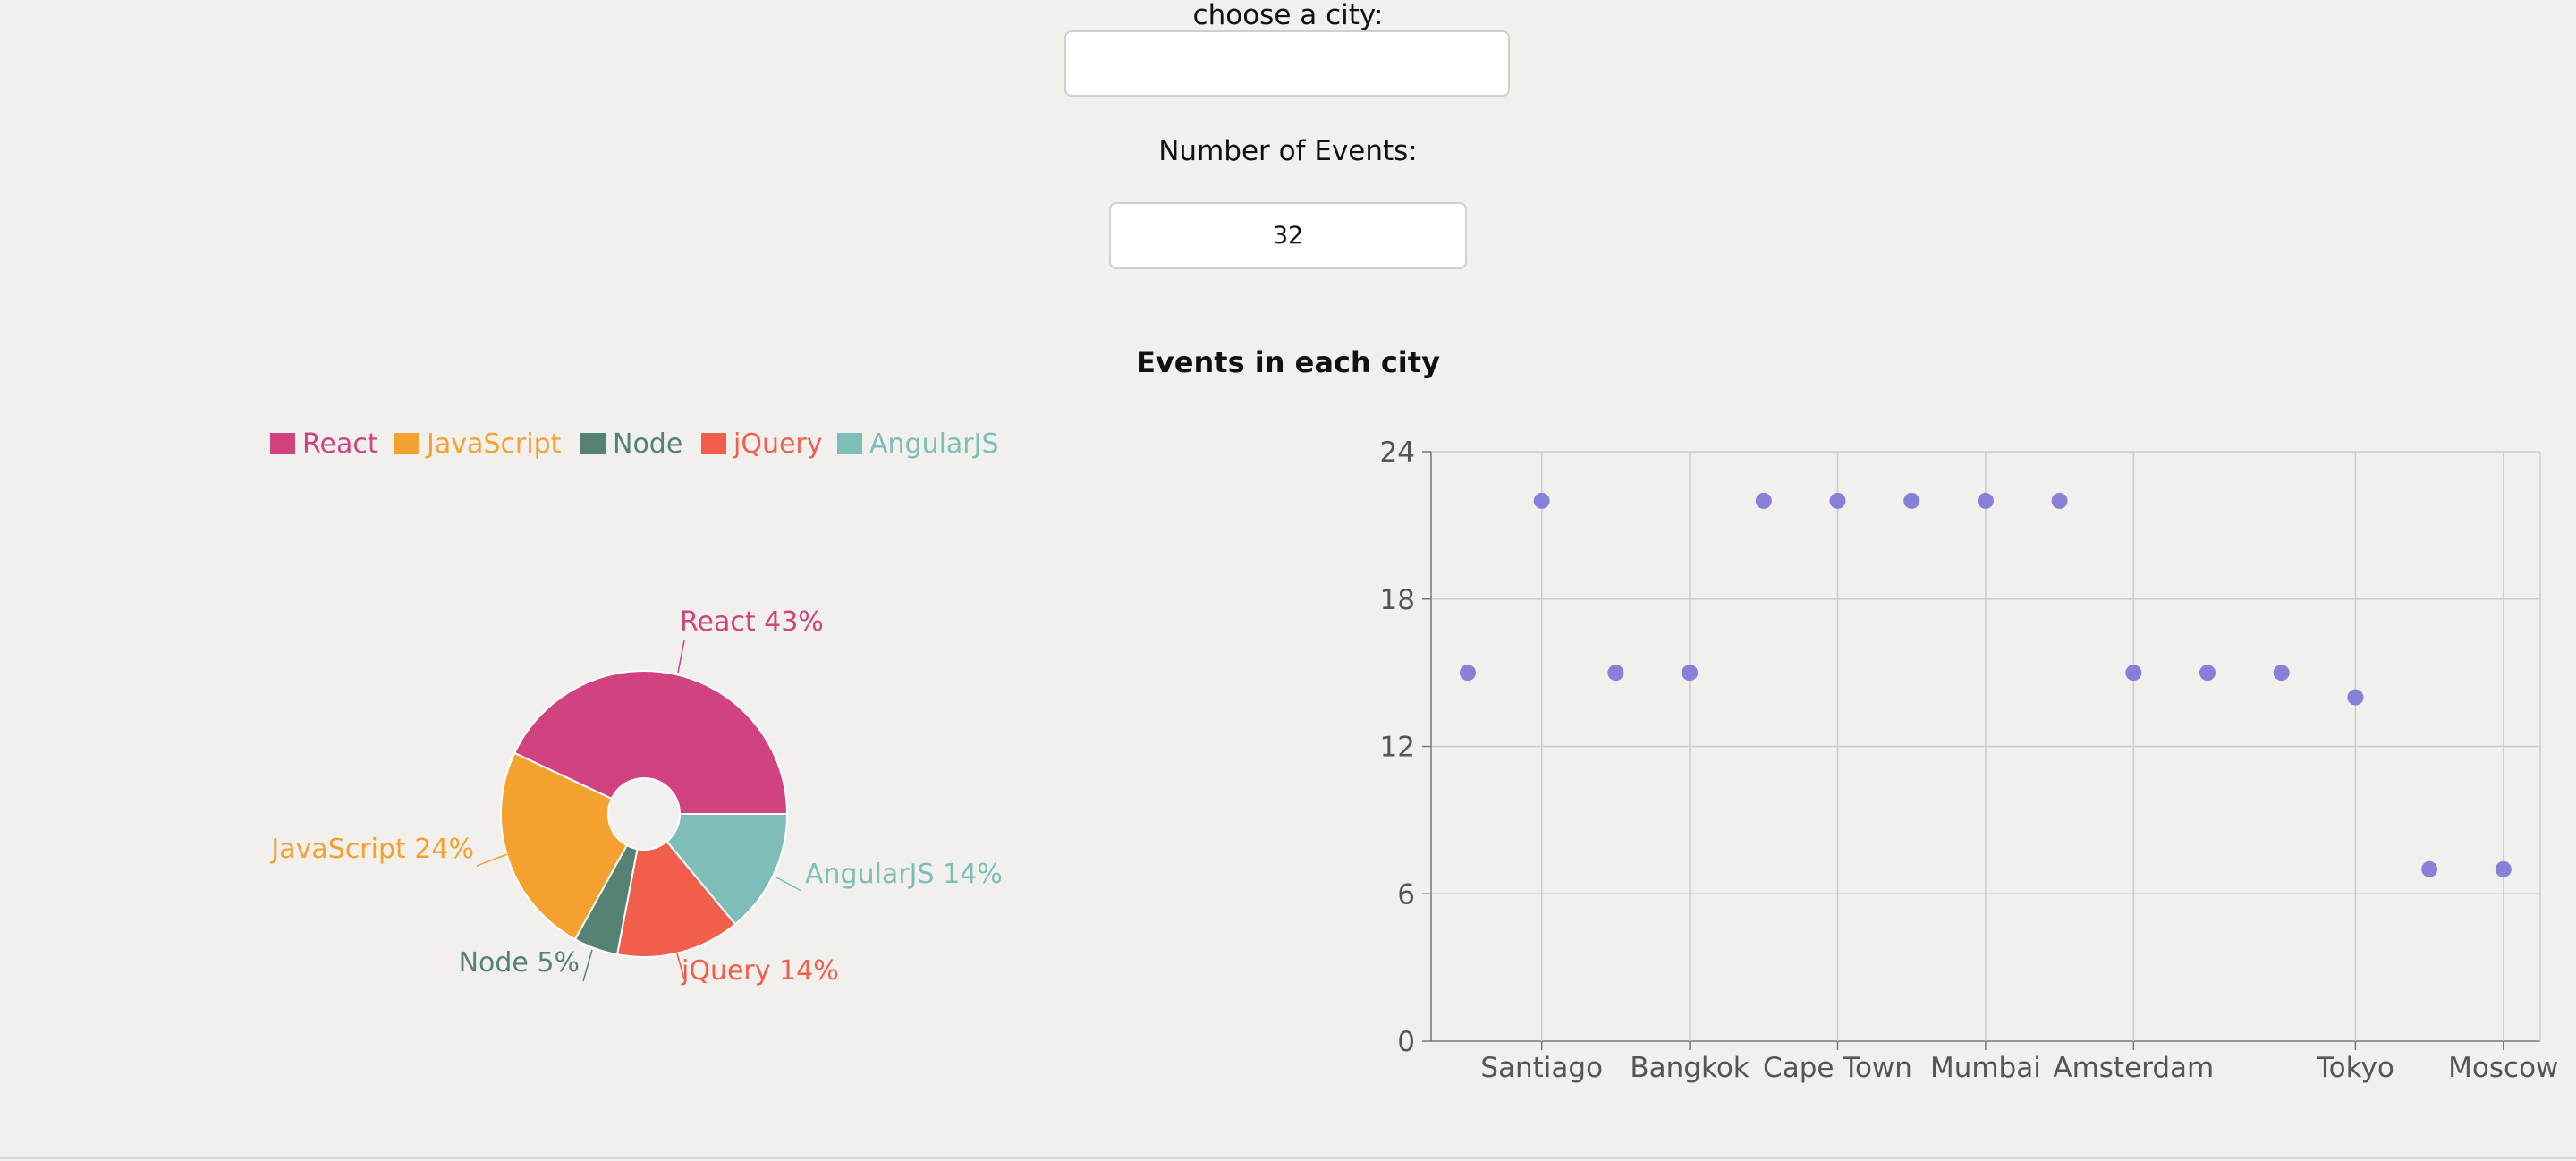  I want to click on y-tick-label: 18, so click(1397, 600).